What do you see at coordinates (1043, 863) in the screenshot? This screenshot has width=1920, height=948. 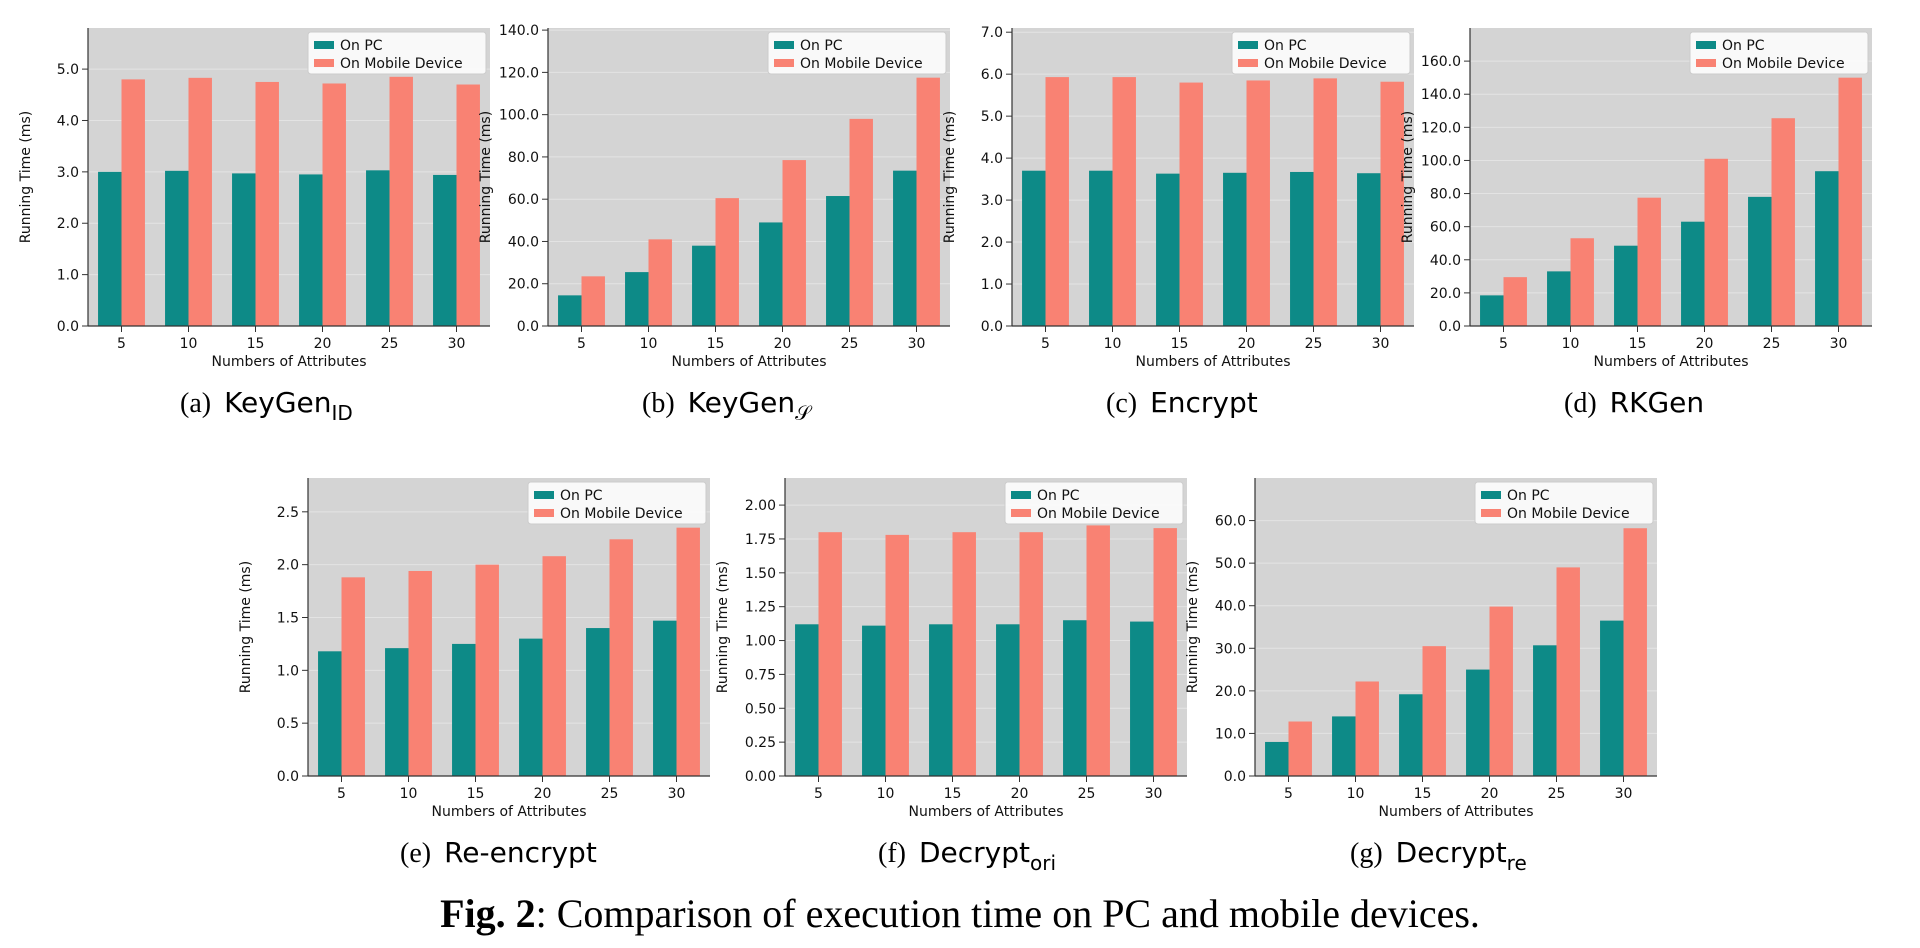 I see `subcaption-subscript: ori` at bounding box center [1043, 863].